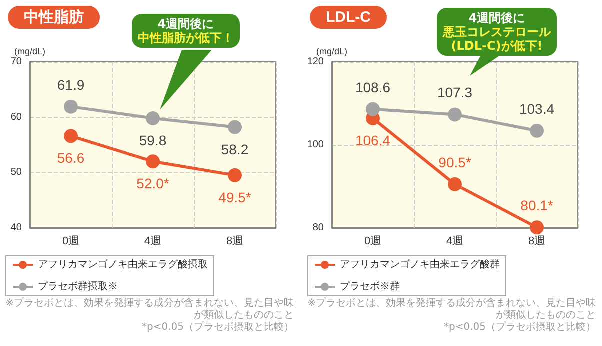 The height and width of the screenshot is (346, 602). Describe the element at coordinates (78, 286) in the screenshot. I see `legend-label: プラセボ群摂取※` at that location.